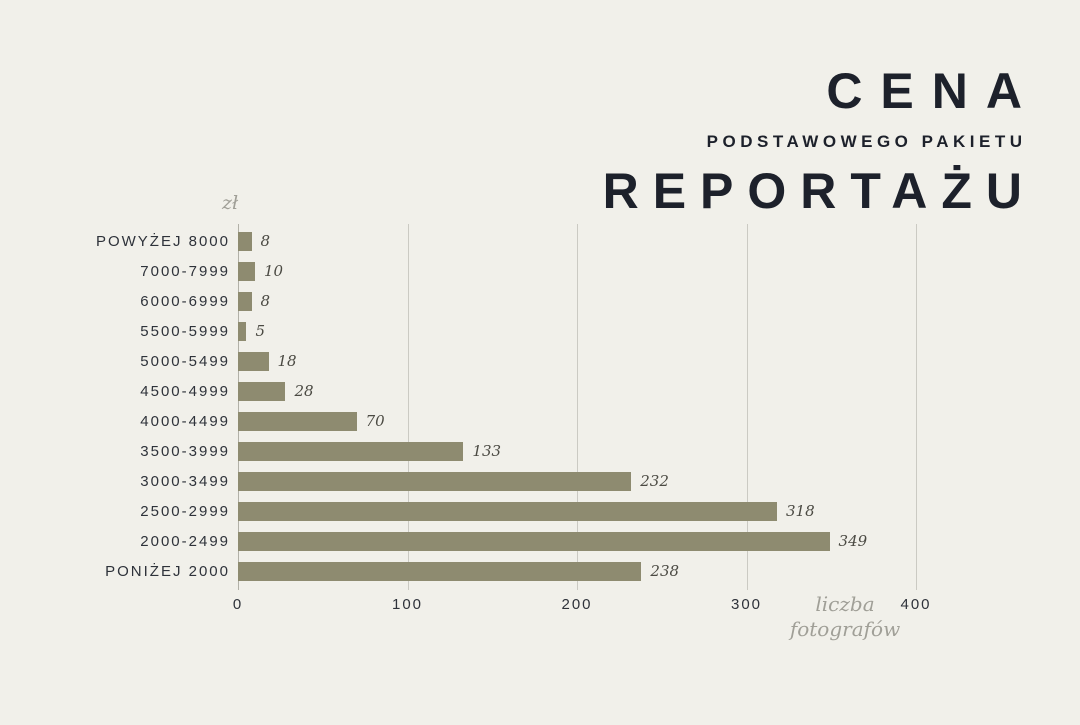  I want to click on row-label: 2500-2999, so click(185, 511).